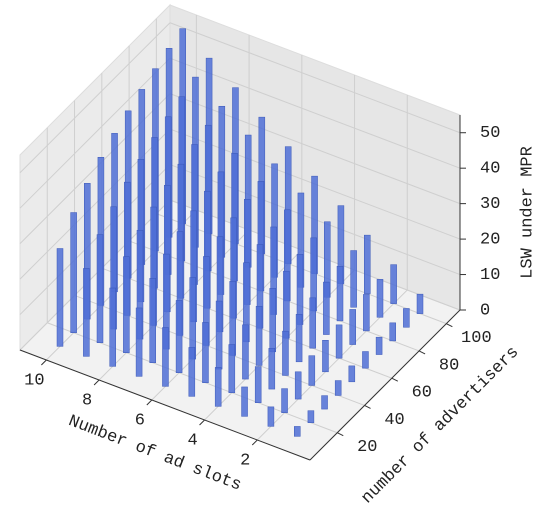 This screenshot has width=550, height=517. I want to click on y-tick-label: 20, so click(367, 447).